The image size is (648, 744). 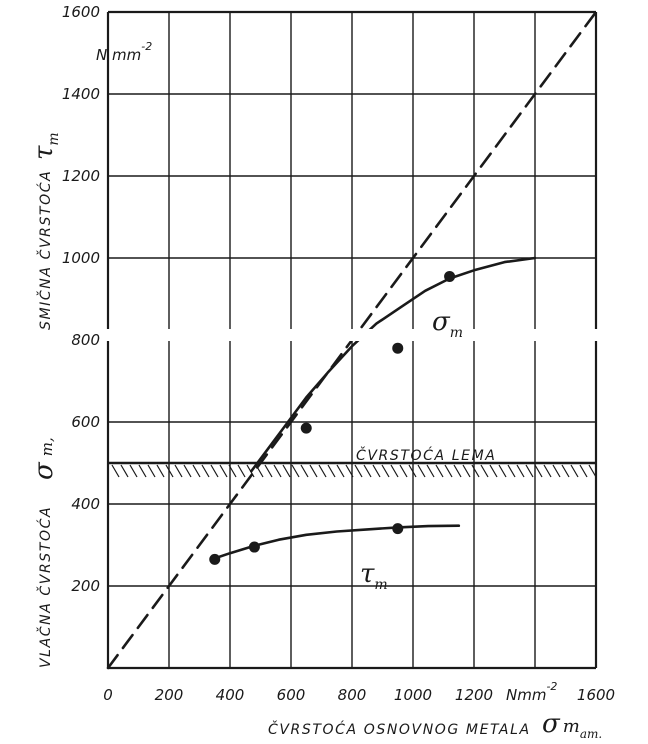 What do you see at coordinates (85, 340) in the screenshot?
I see `y-tick-label: 800` at bounding box center [85, 340].